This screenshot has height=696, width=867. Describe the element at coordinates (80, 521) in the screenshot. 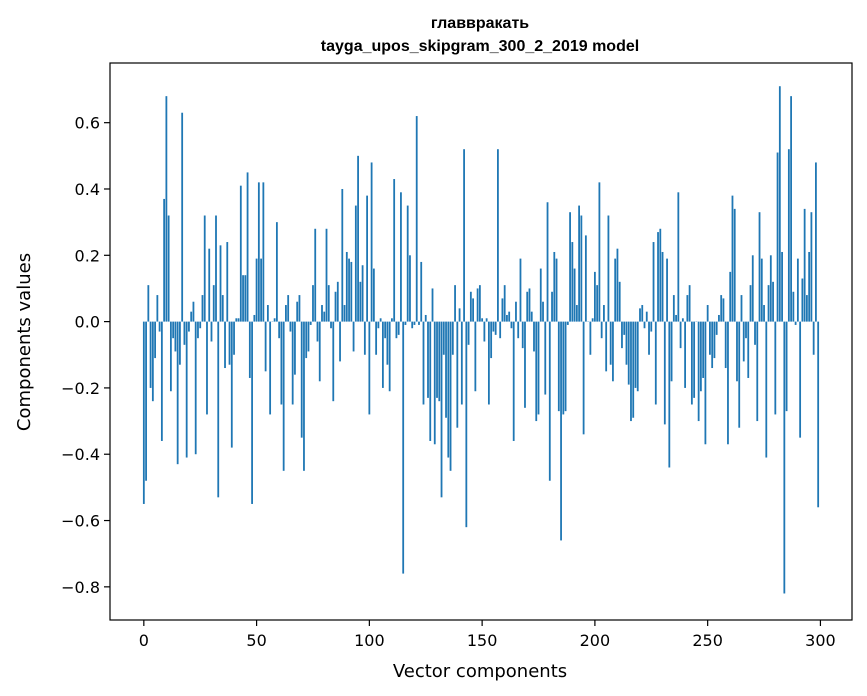

I see `y-tick-label: −0.6` at that location.